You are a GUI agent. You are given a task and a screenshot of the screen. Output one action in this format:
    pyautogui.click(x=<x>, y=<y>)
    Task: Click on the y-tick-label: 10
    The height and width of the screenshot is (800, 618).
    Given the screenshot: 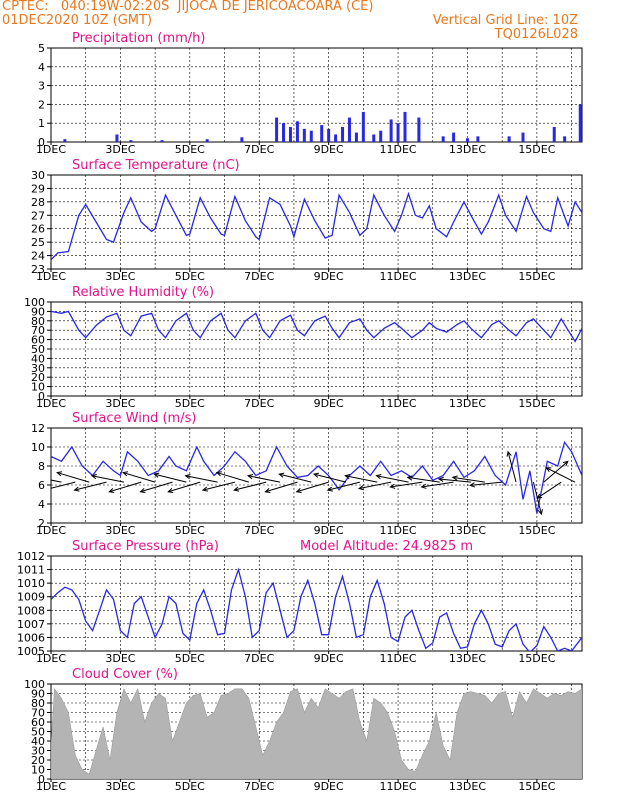 What is the action you would take?
    pyautogui.click(x=38, y=447)
    